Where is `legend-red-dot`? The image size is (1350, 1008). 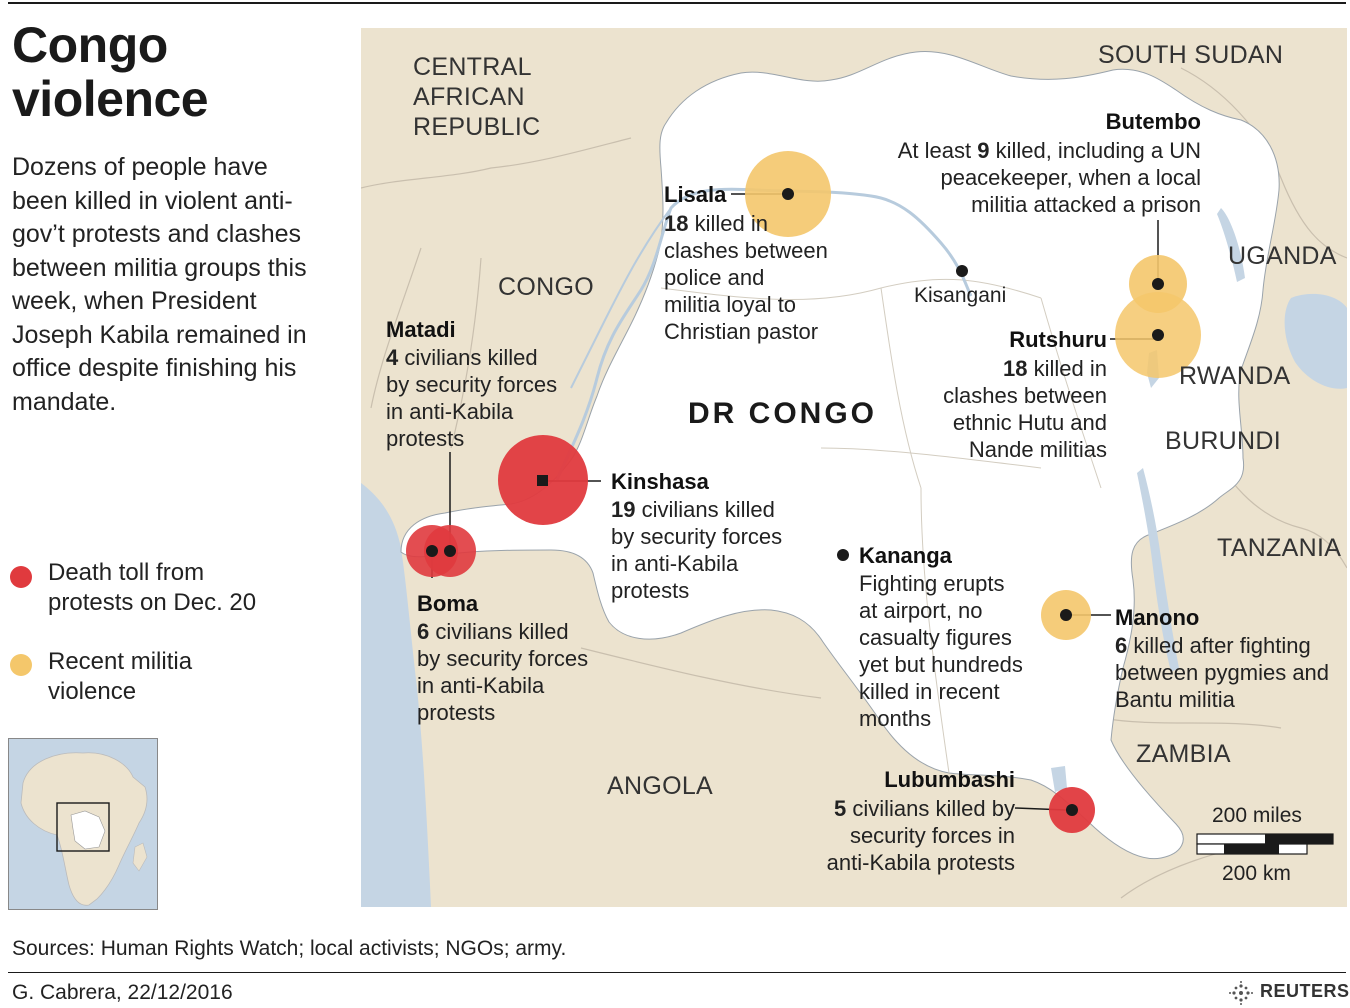
legend-red-dot is located at coordinates (21, 577).